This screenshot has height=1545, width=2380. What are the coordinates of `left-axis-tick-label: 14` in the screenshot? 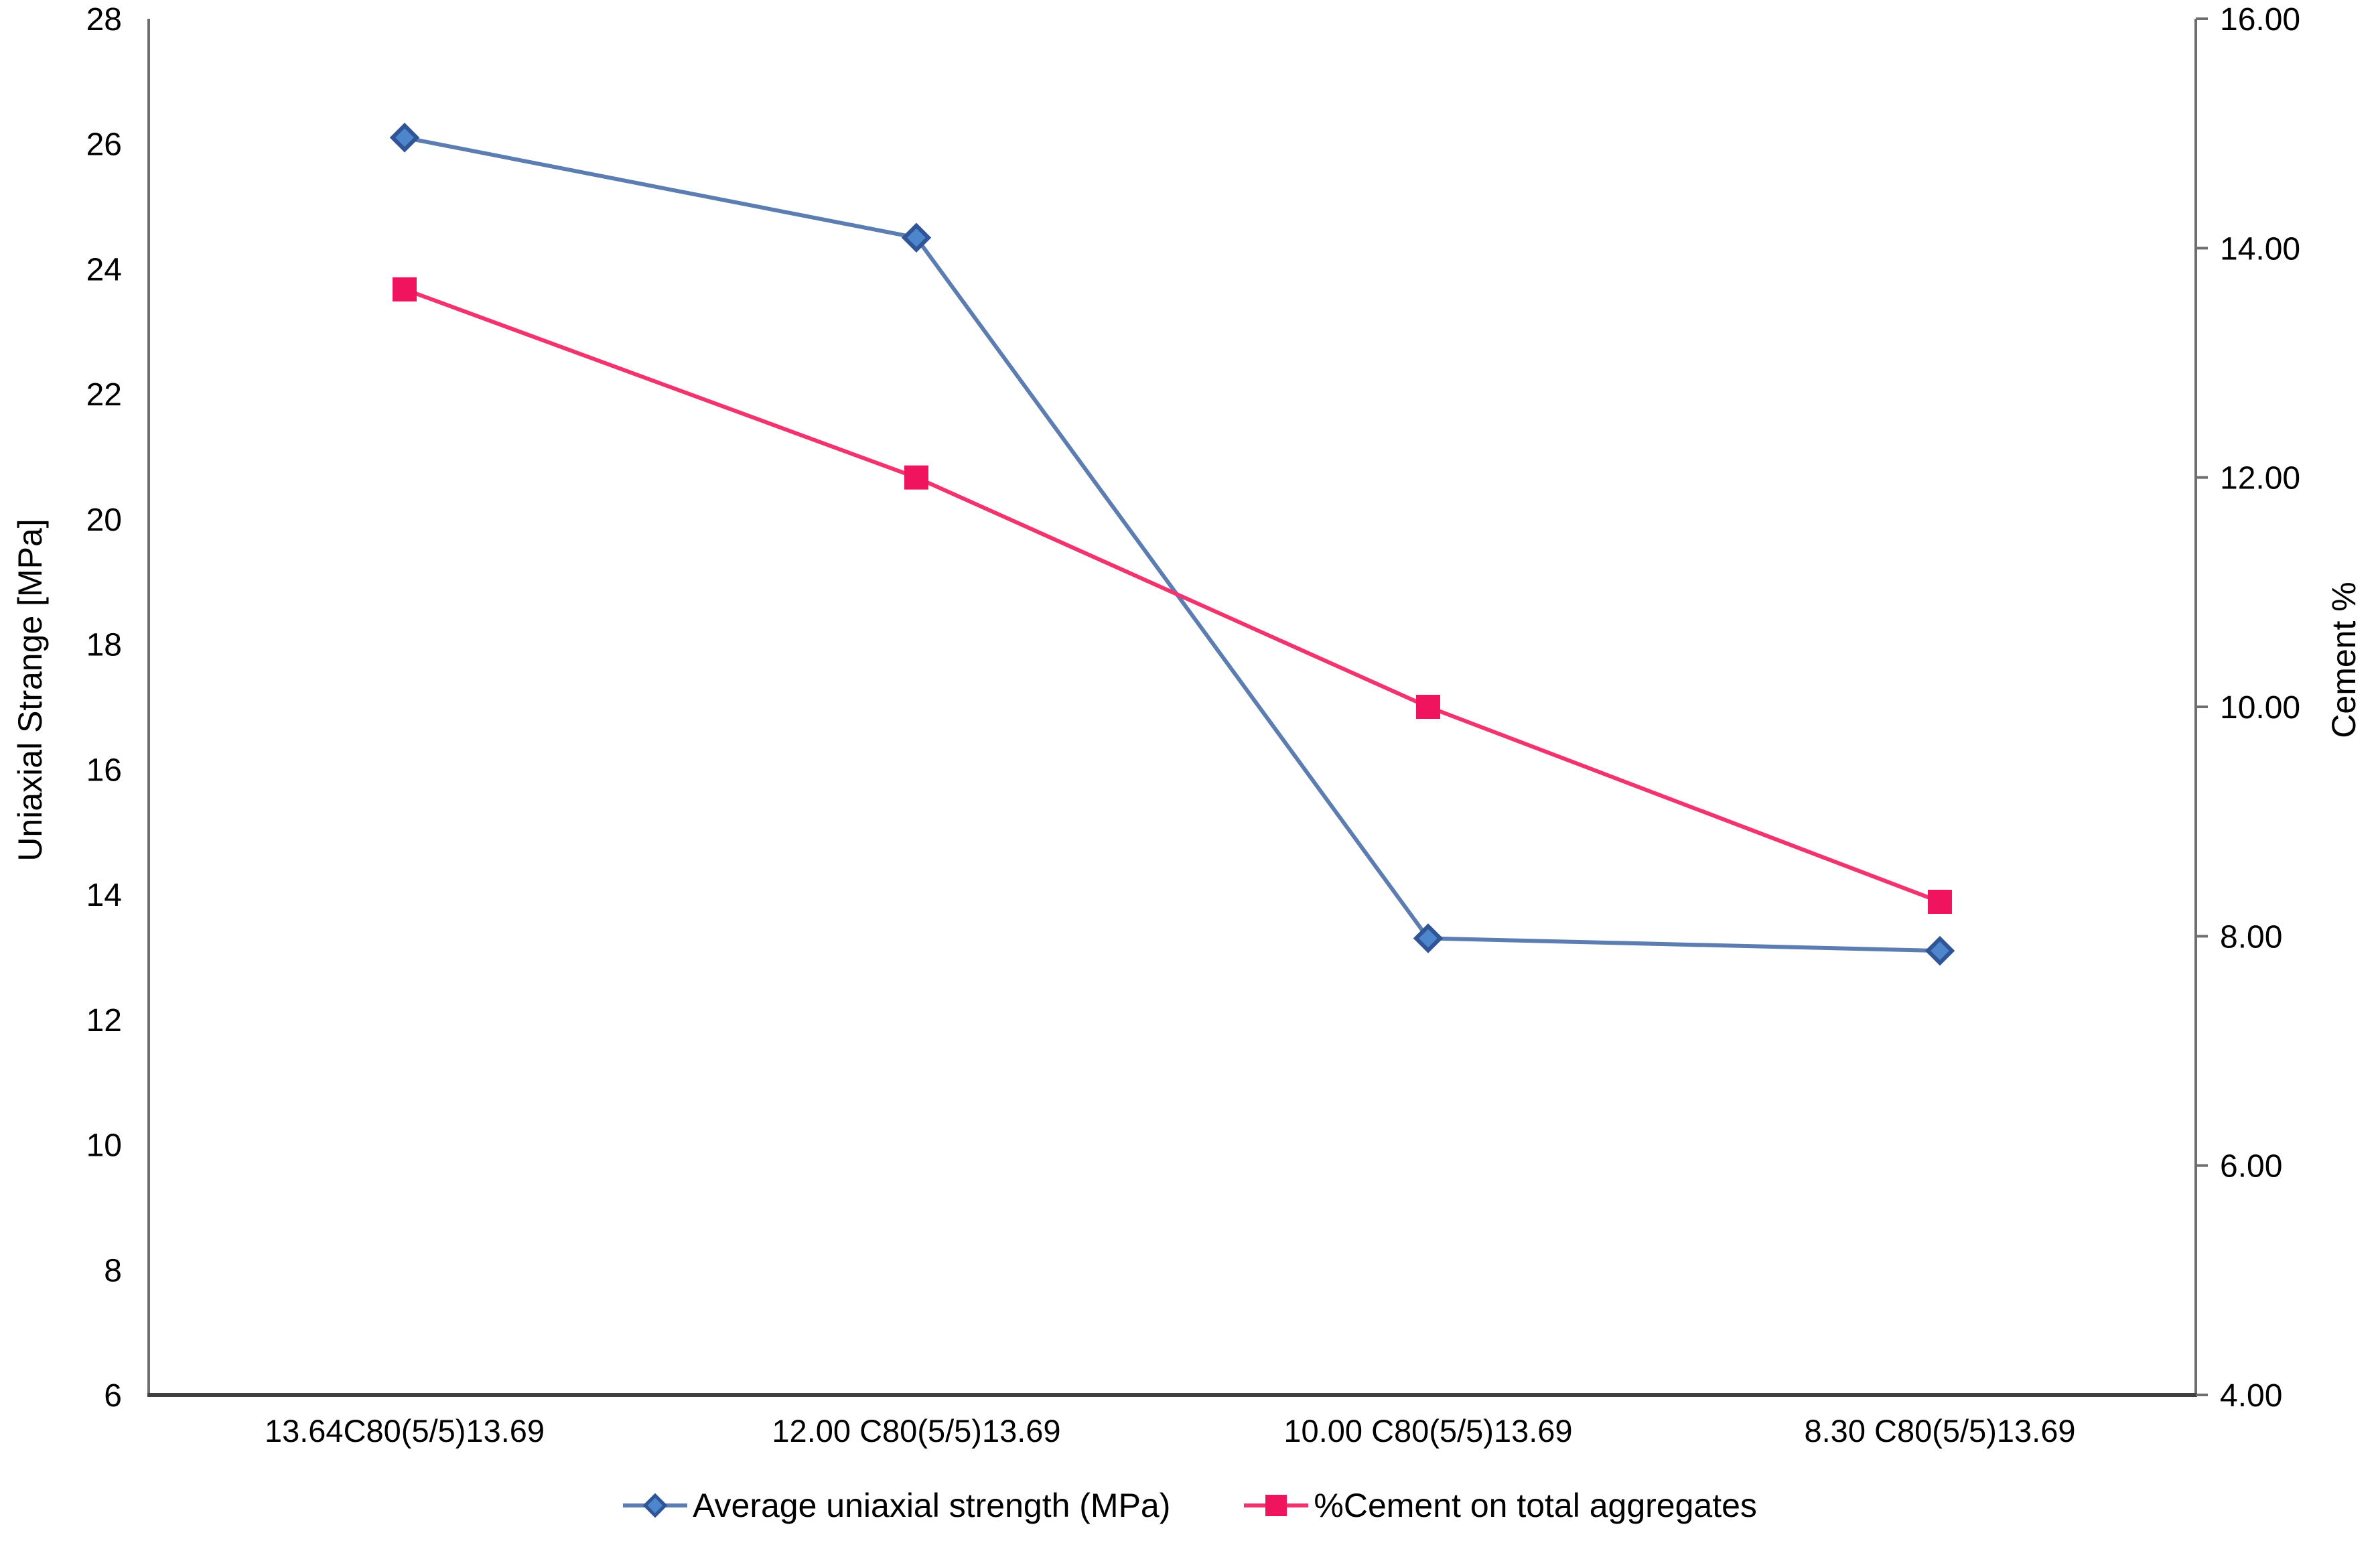 It's located at (104, 895).